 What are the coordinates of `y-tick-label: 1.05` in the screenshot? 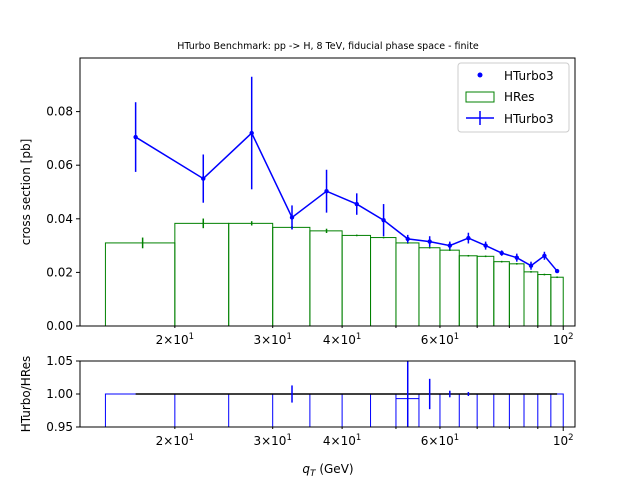 It's located at (59, 361).